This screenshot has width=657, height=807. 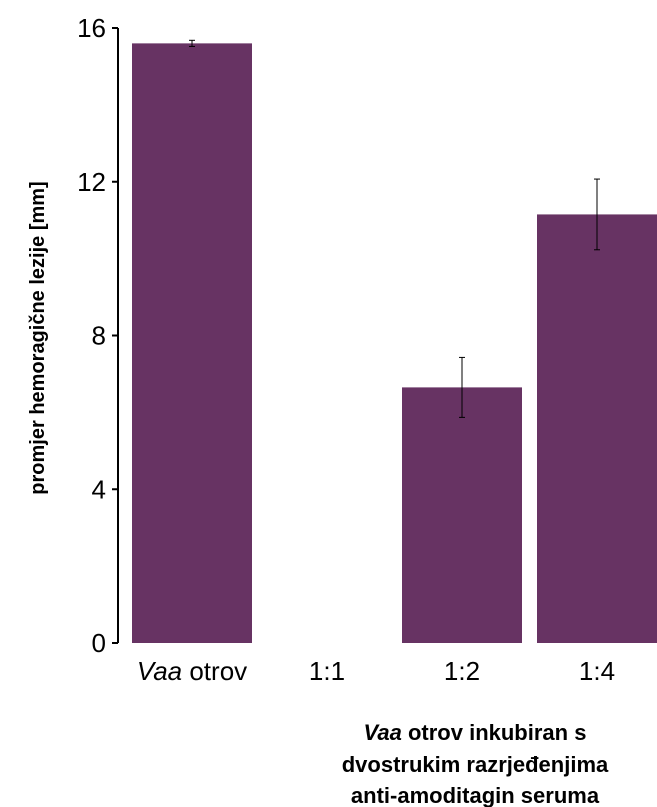 I want to click on y-axis-label: promjer hemoragične lezije [mm], so click(x=38, y=337).